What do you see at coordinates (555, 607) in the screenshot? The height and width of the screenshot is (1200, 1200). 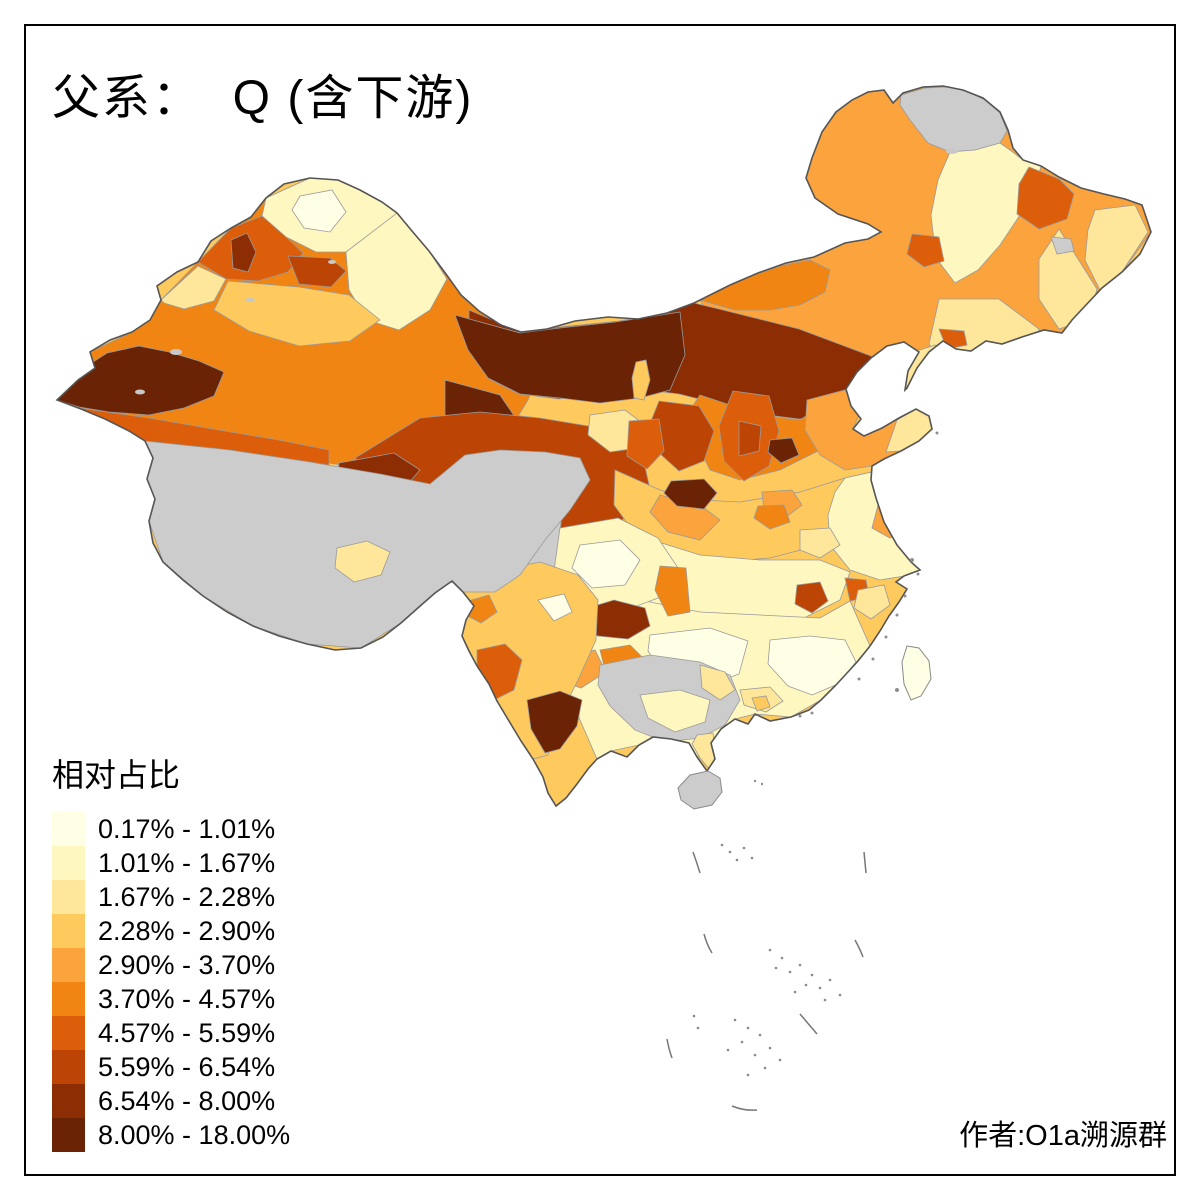 I see `map-region-yunnan-pale-spot` at bounding box center [555, 607].